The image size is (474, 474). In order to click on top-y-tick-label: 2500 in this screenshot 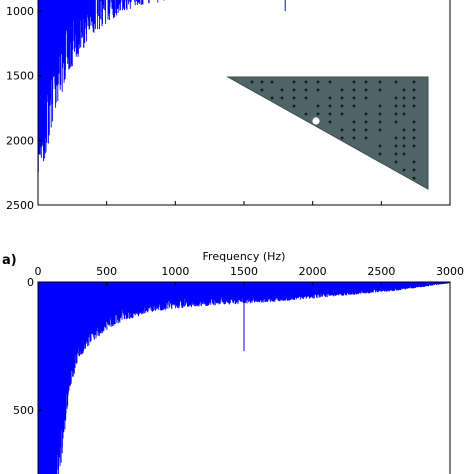, I will do `click(20, 205)`.